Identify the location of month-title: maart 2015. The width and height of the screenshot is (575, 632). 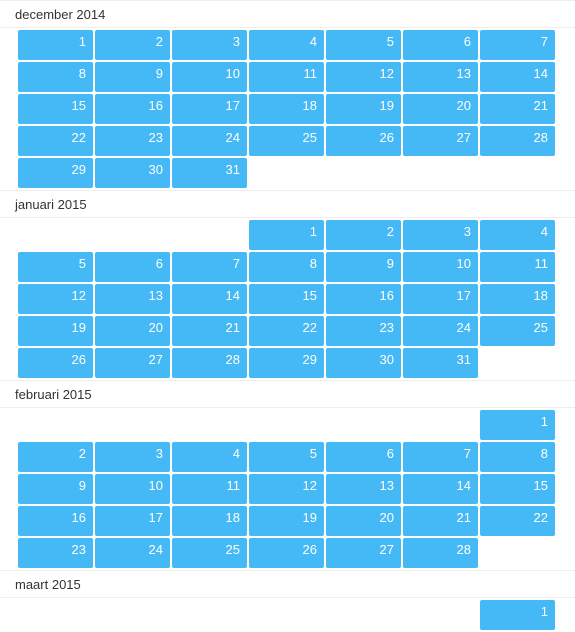
(287, 584).